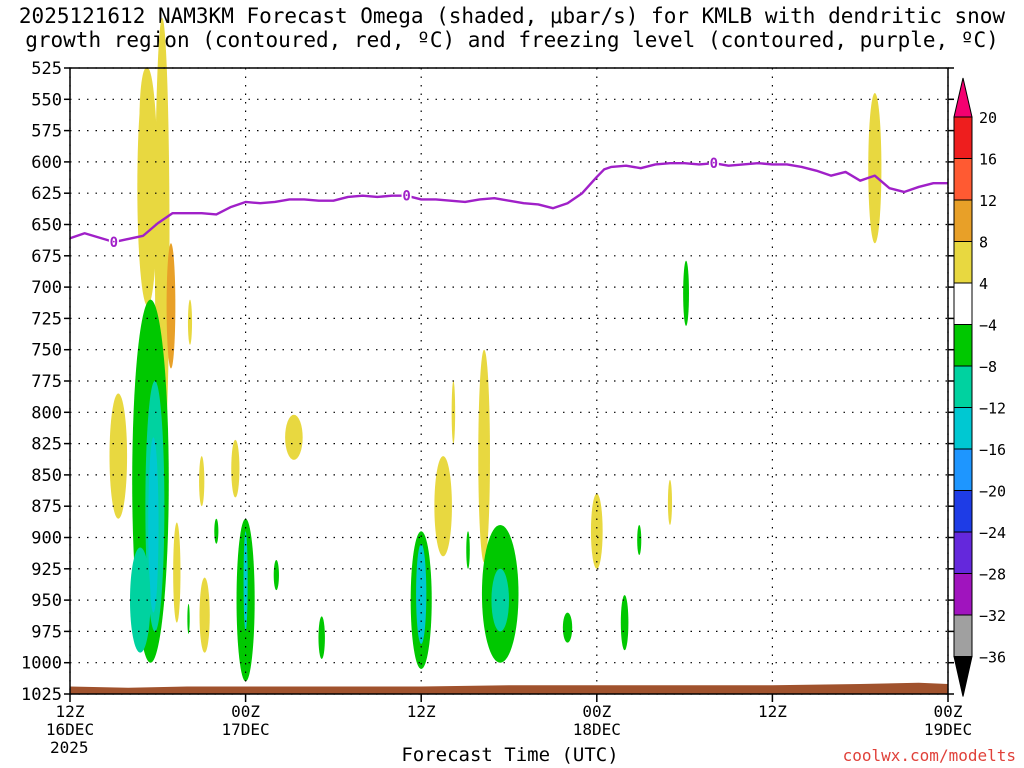 The image size is (1024, 768). What do you see at coordinates (992, 409) in the screenshot?
I see `colorbar-label: −12` at bounding box center [992, 409].